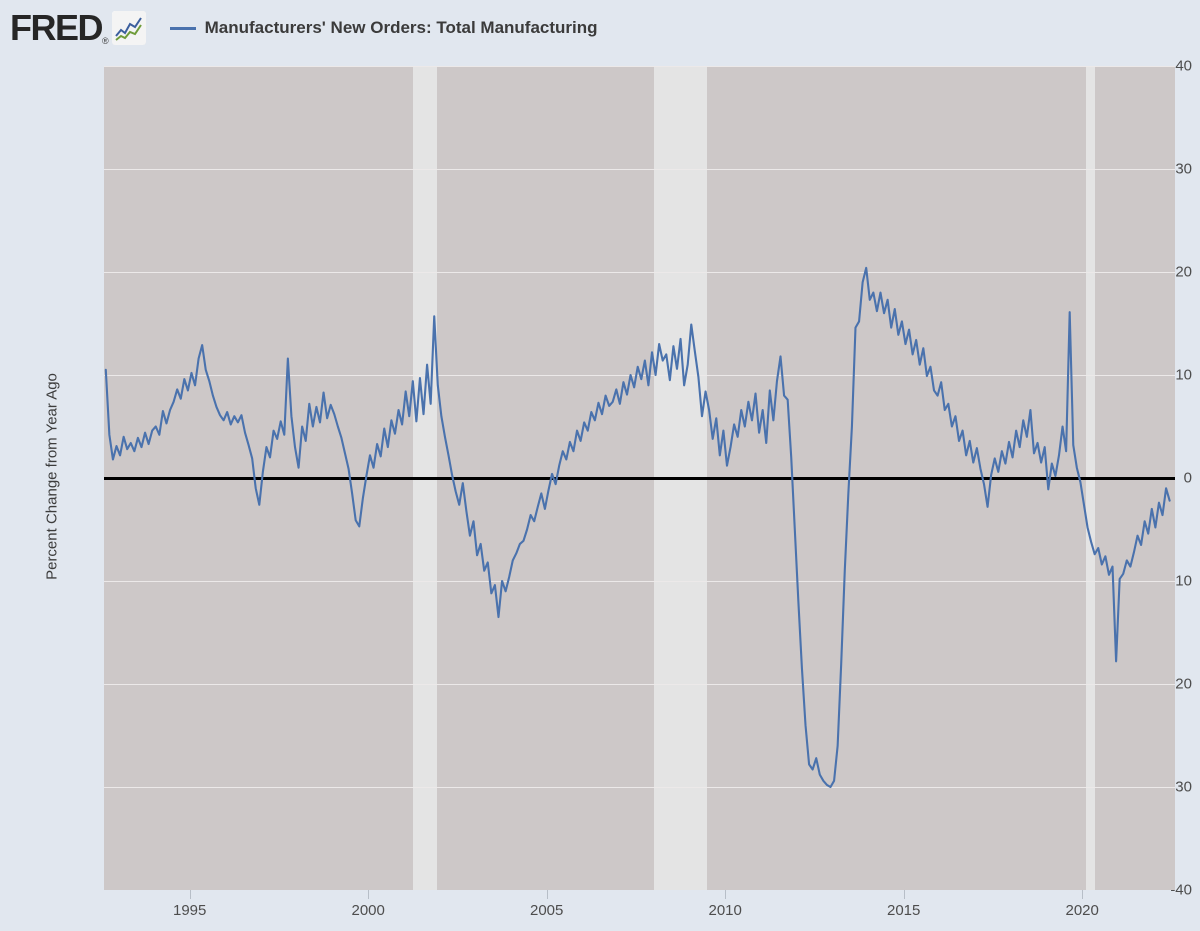 Image resolution: width=1200 pixels, height=931 pixels. I want to click on zero-reference-line, so click(639, 478).